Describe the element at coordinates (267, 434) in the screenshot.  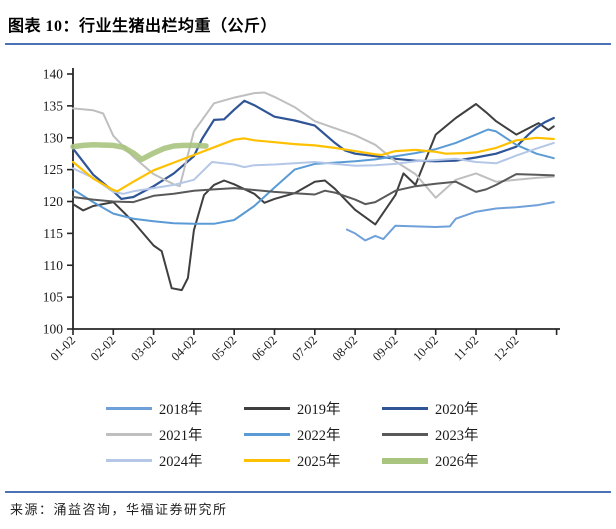
I see `legend-swatch-2022` at that location.